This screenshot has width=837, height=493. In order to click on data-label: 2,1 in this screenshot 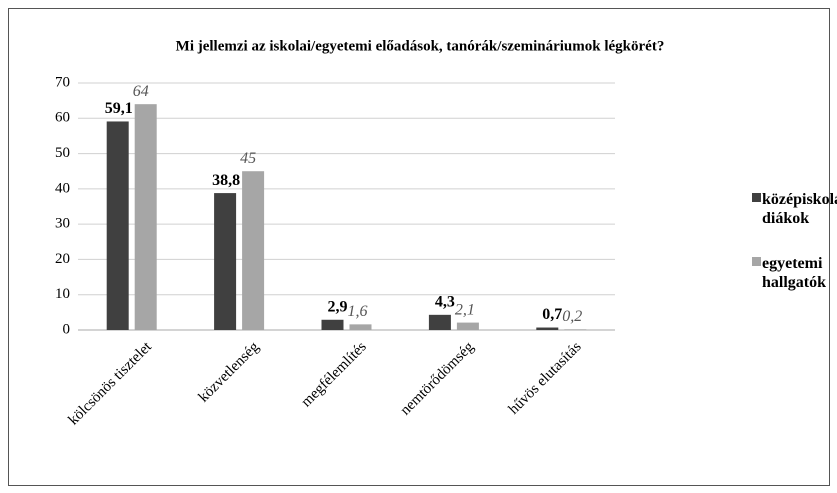, I will do `click(465, 309)`.